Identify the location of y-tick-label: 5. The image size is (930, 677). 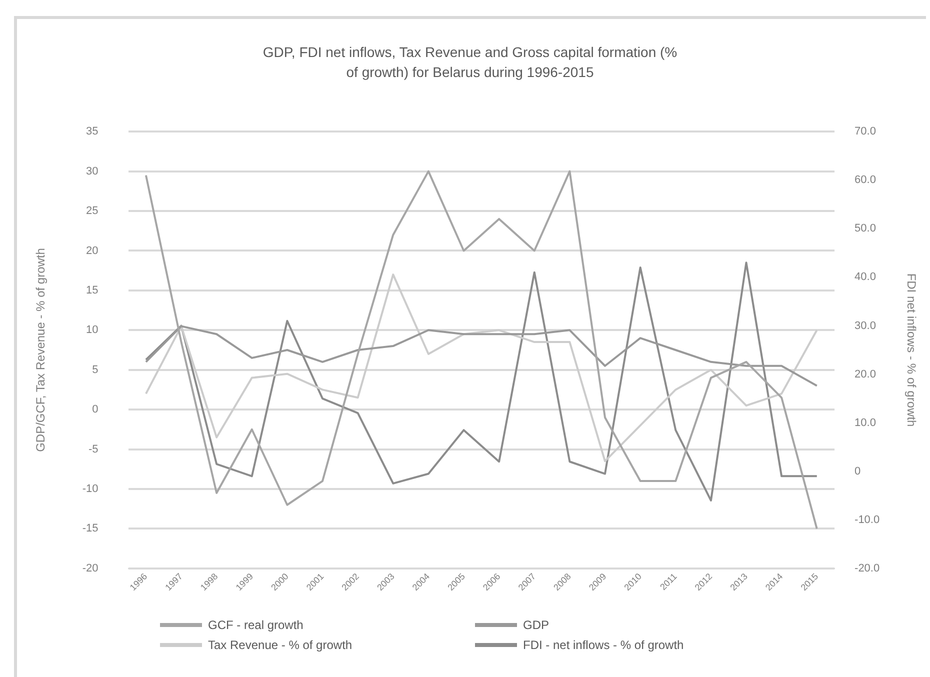
(95, 370).